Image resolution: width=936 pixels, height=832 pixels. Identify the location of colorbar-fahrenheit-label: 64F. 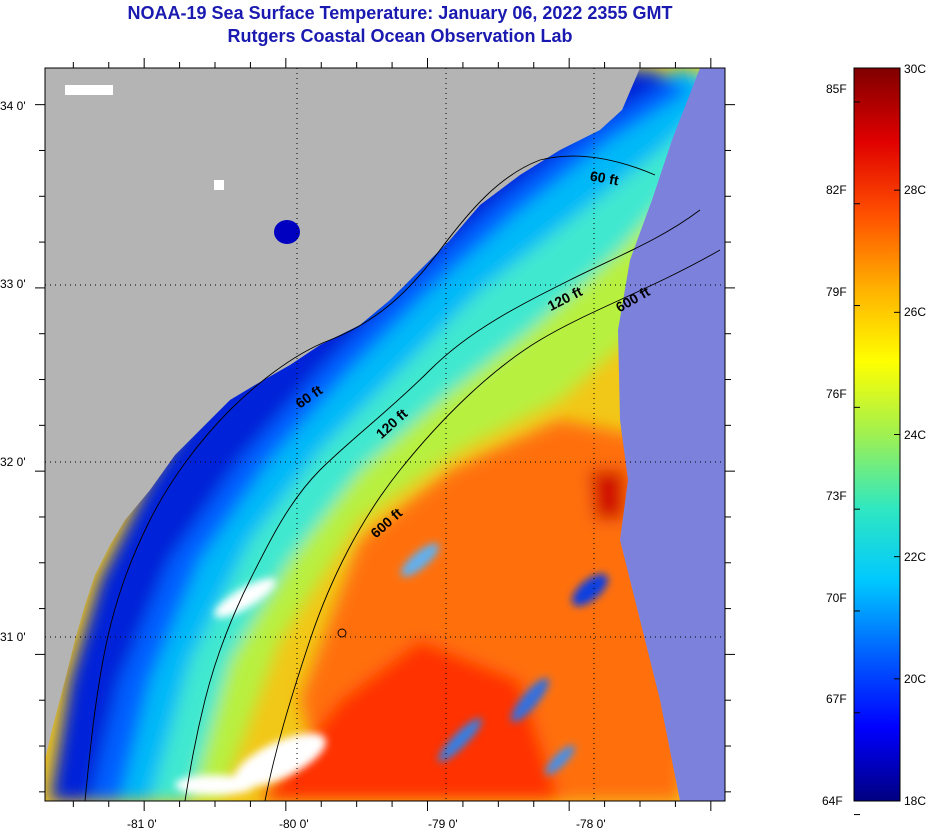
(832, 801).